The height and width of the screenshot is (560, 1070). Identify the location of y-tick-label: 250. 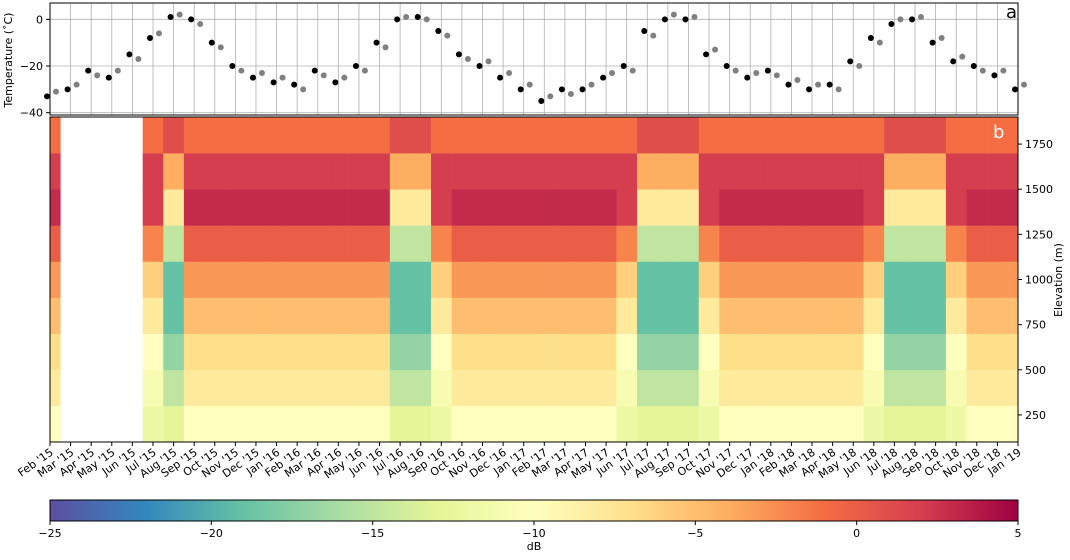
(1035, 415).